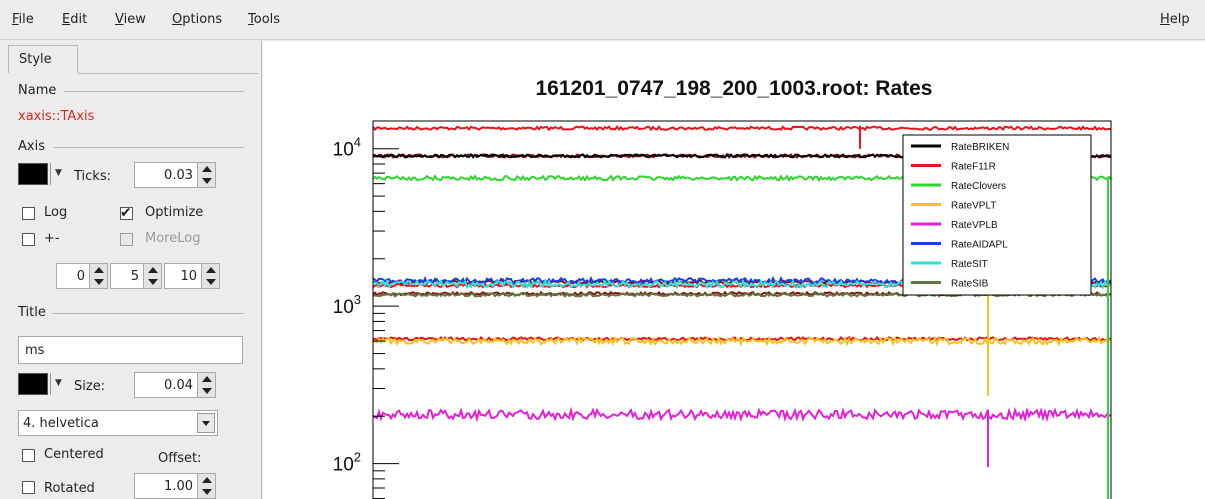 This screenshot has width=1205, height=499. I want to click on tab-style: Style, so click(43, 59).